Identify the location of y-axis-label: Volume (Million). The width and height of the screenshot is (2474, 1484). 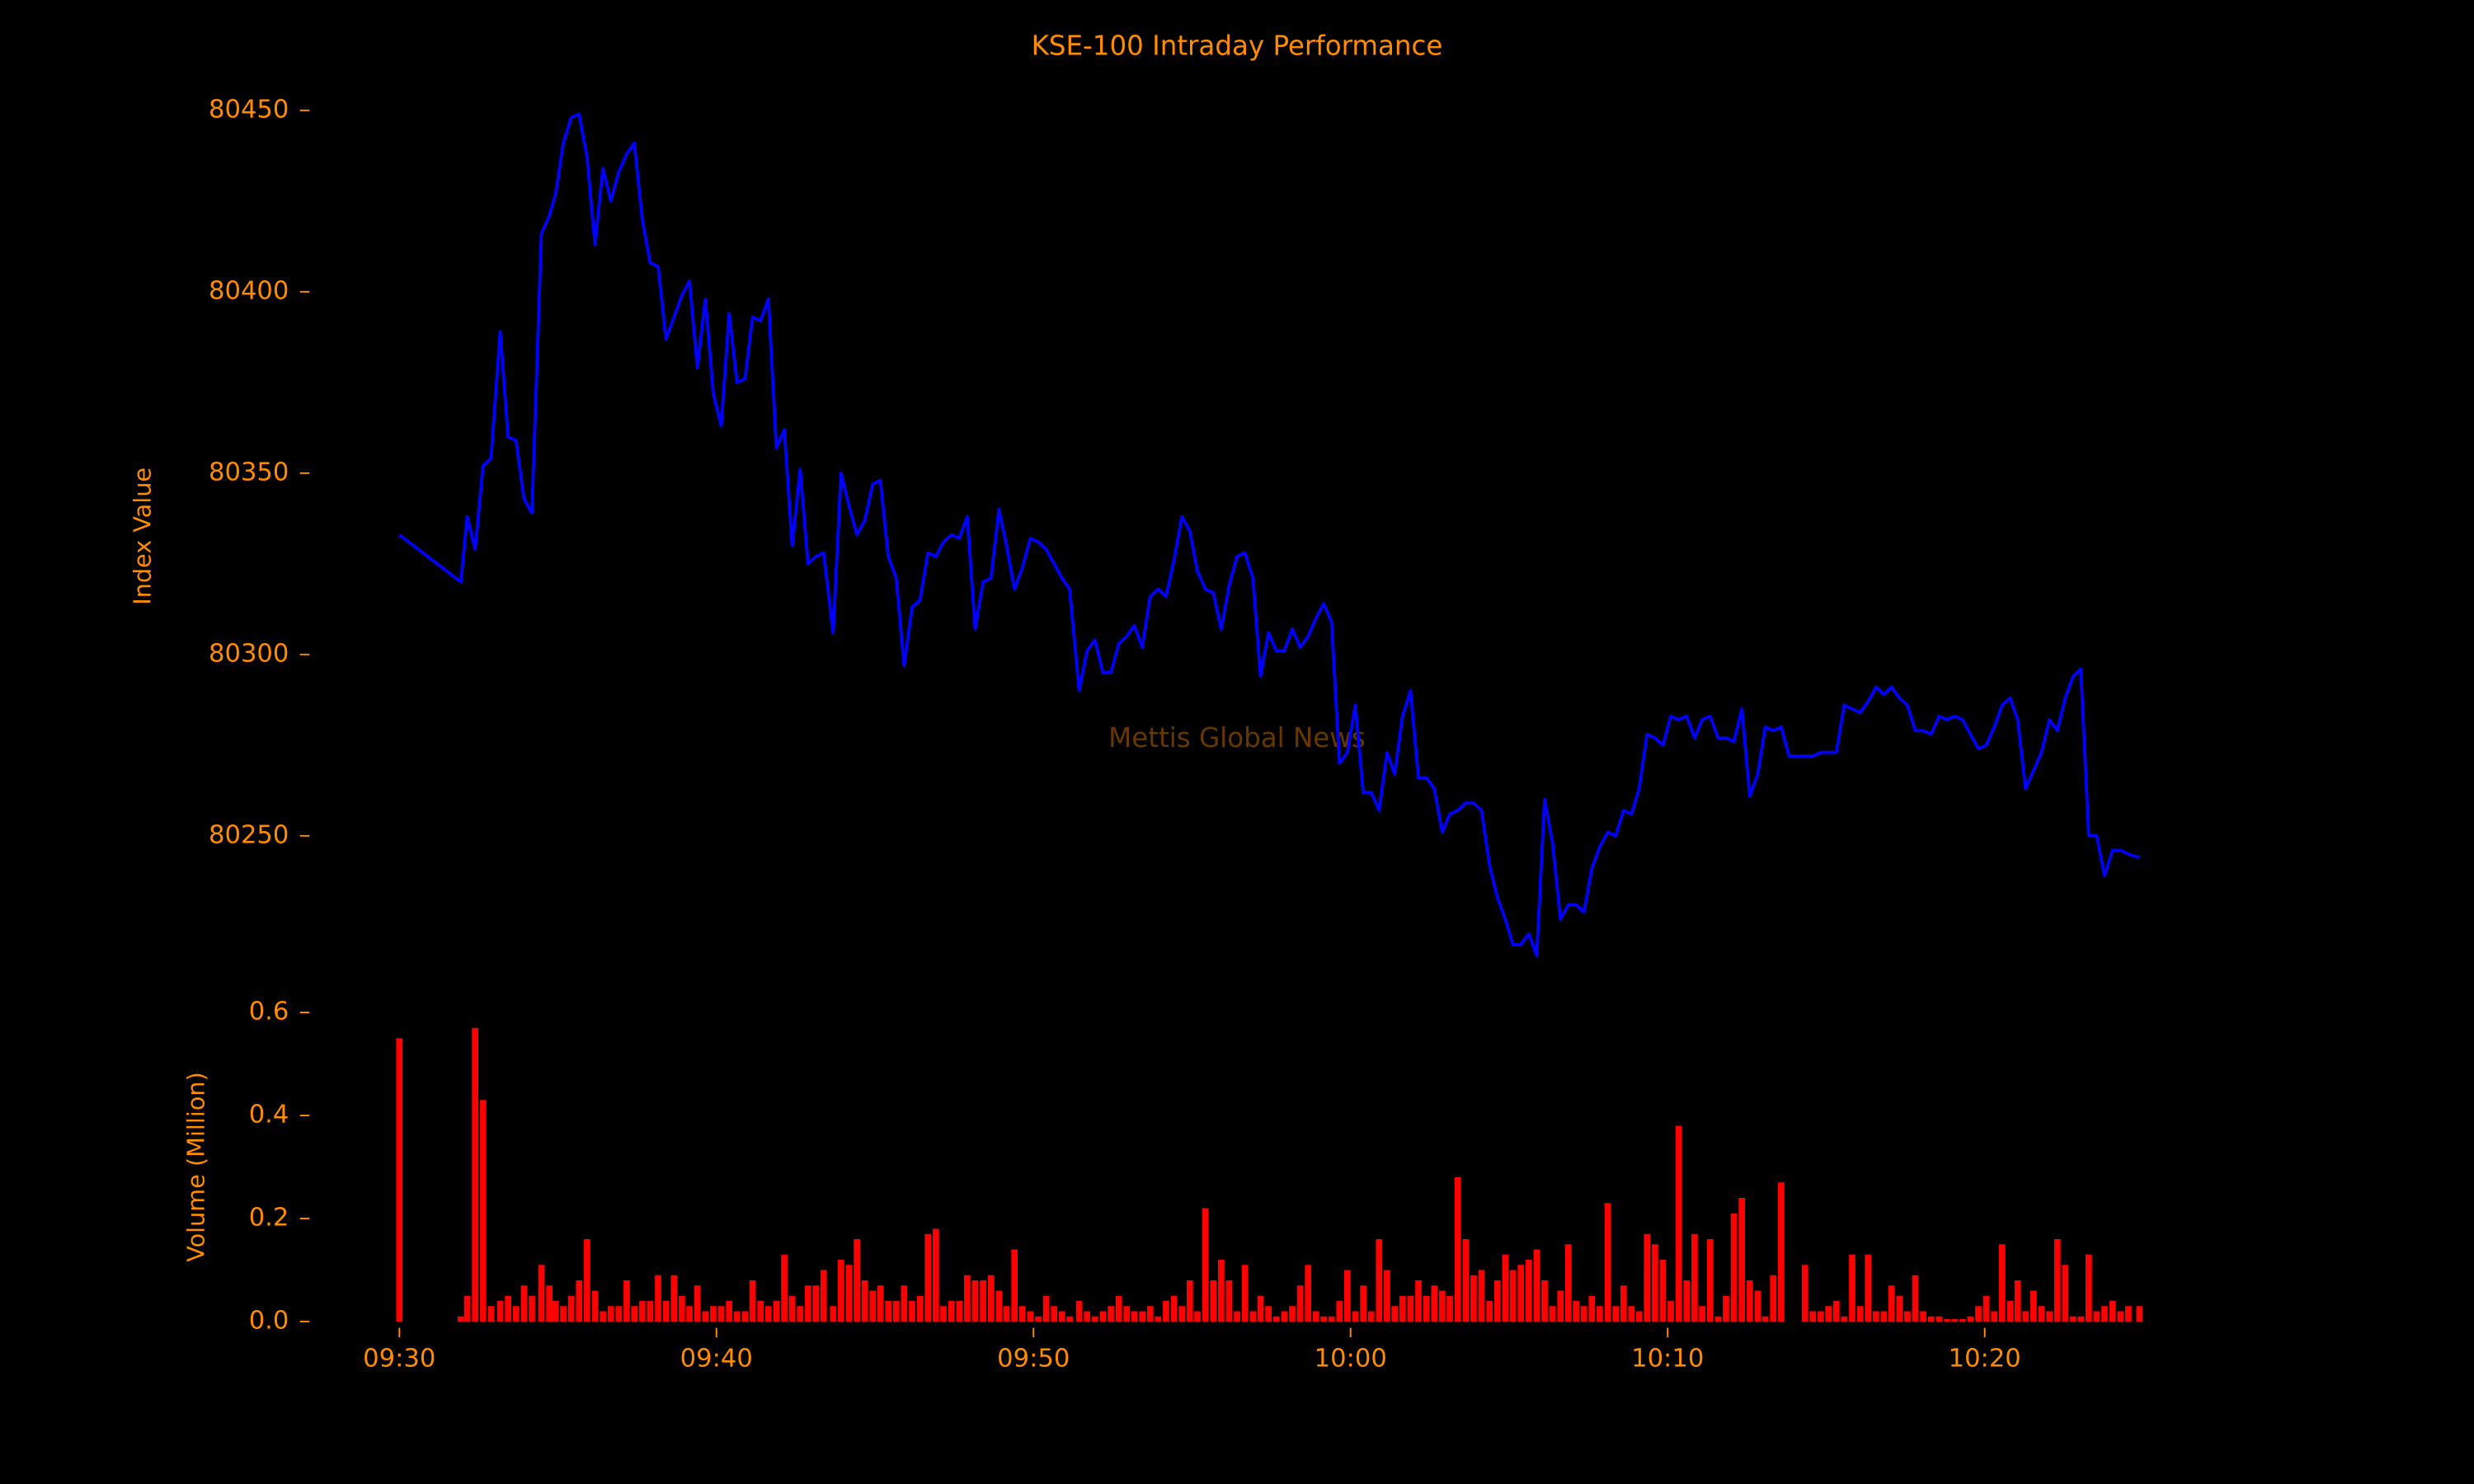
(195, 1167).